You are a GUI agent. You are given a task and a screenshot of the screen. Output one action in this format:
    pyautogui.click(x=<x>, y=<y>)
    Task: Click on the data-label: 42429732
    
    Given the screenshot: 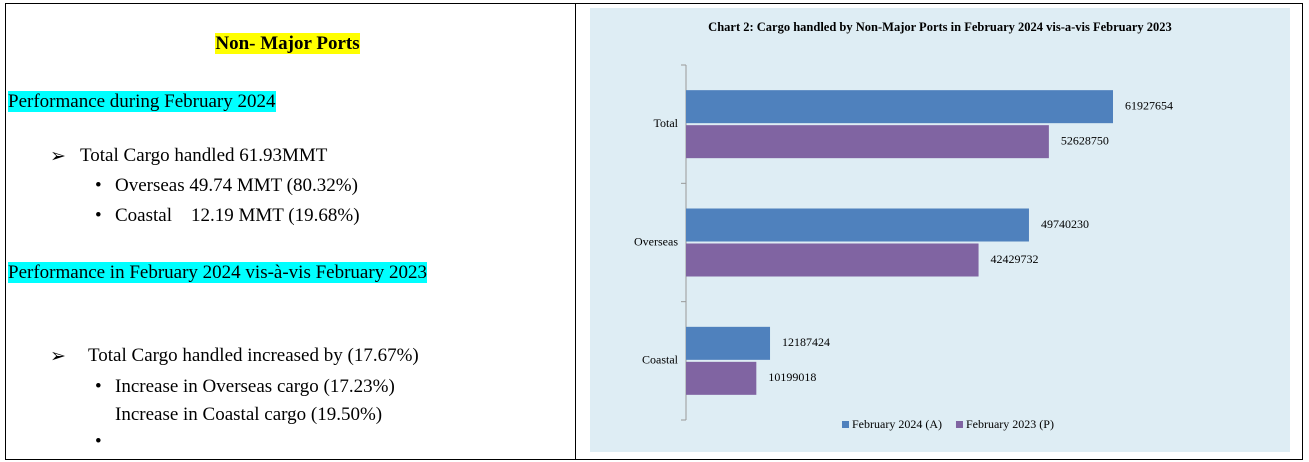 What is the action you would take?
    pyautogui.click(x=1015, y=259)
    